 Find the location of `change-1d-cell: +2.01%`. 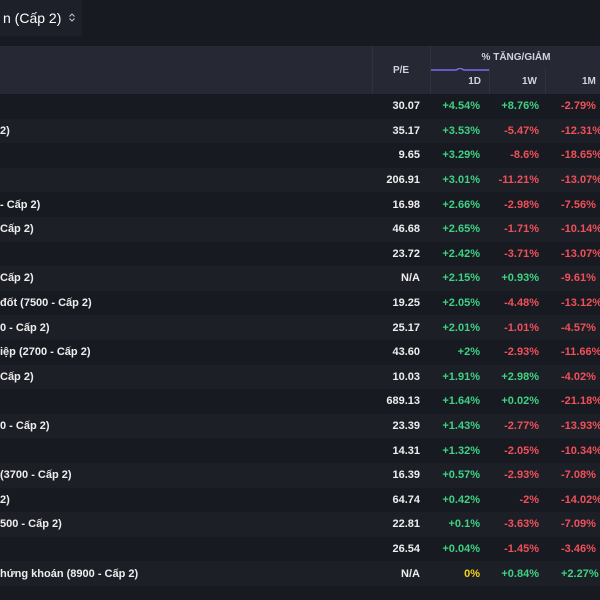

change-1d-cell: +2.01% is located at coordinates (461, 327).